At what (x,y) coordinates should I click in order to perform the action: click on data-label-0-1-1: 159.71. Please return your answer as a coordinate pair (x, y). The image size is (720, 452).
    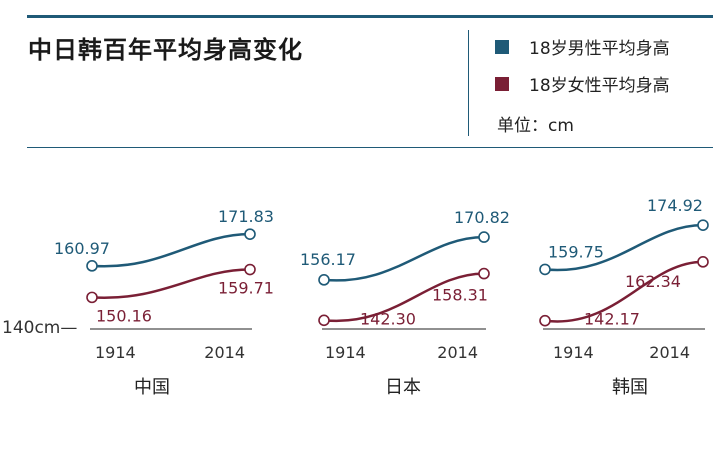
    Looking at the image, I should click on (246, 288).